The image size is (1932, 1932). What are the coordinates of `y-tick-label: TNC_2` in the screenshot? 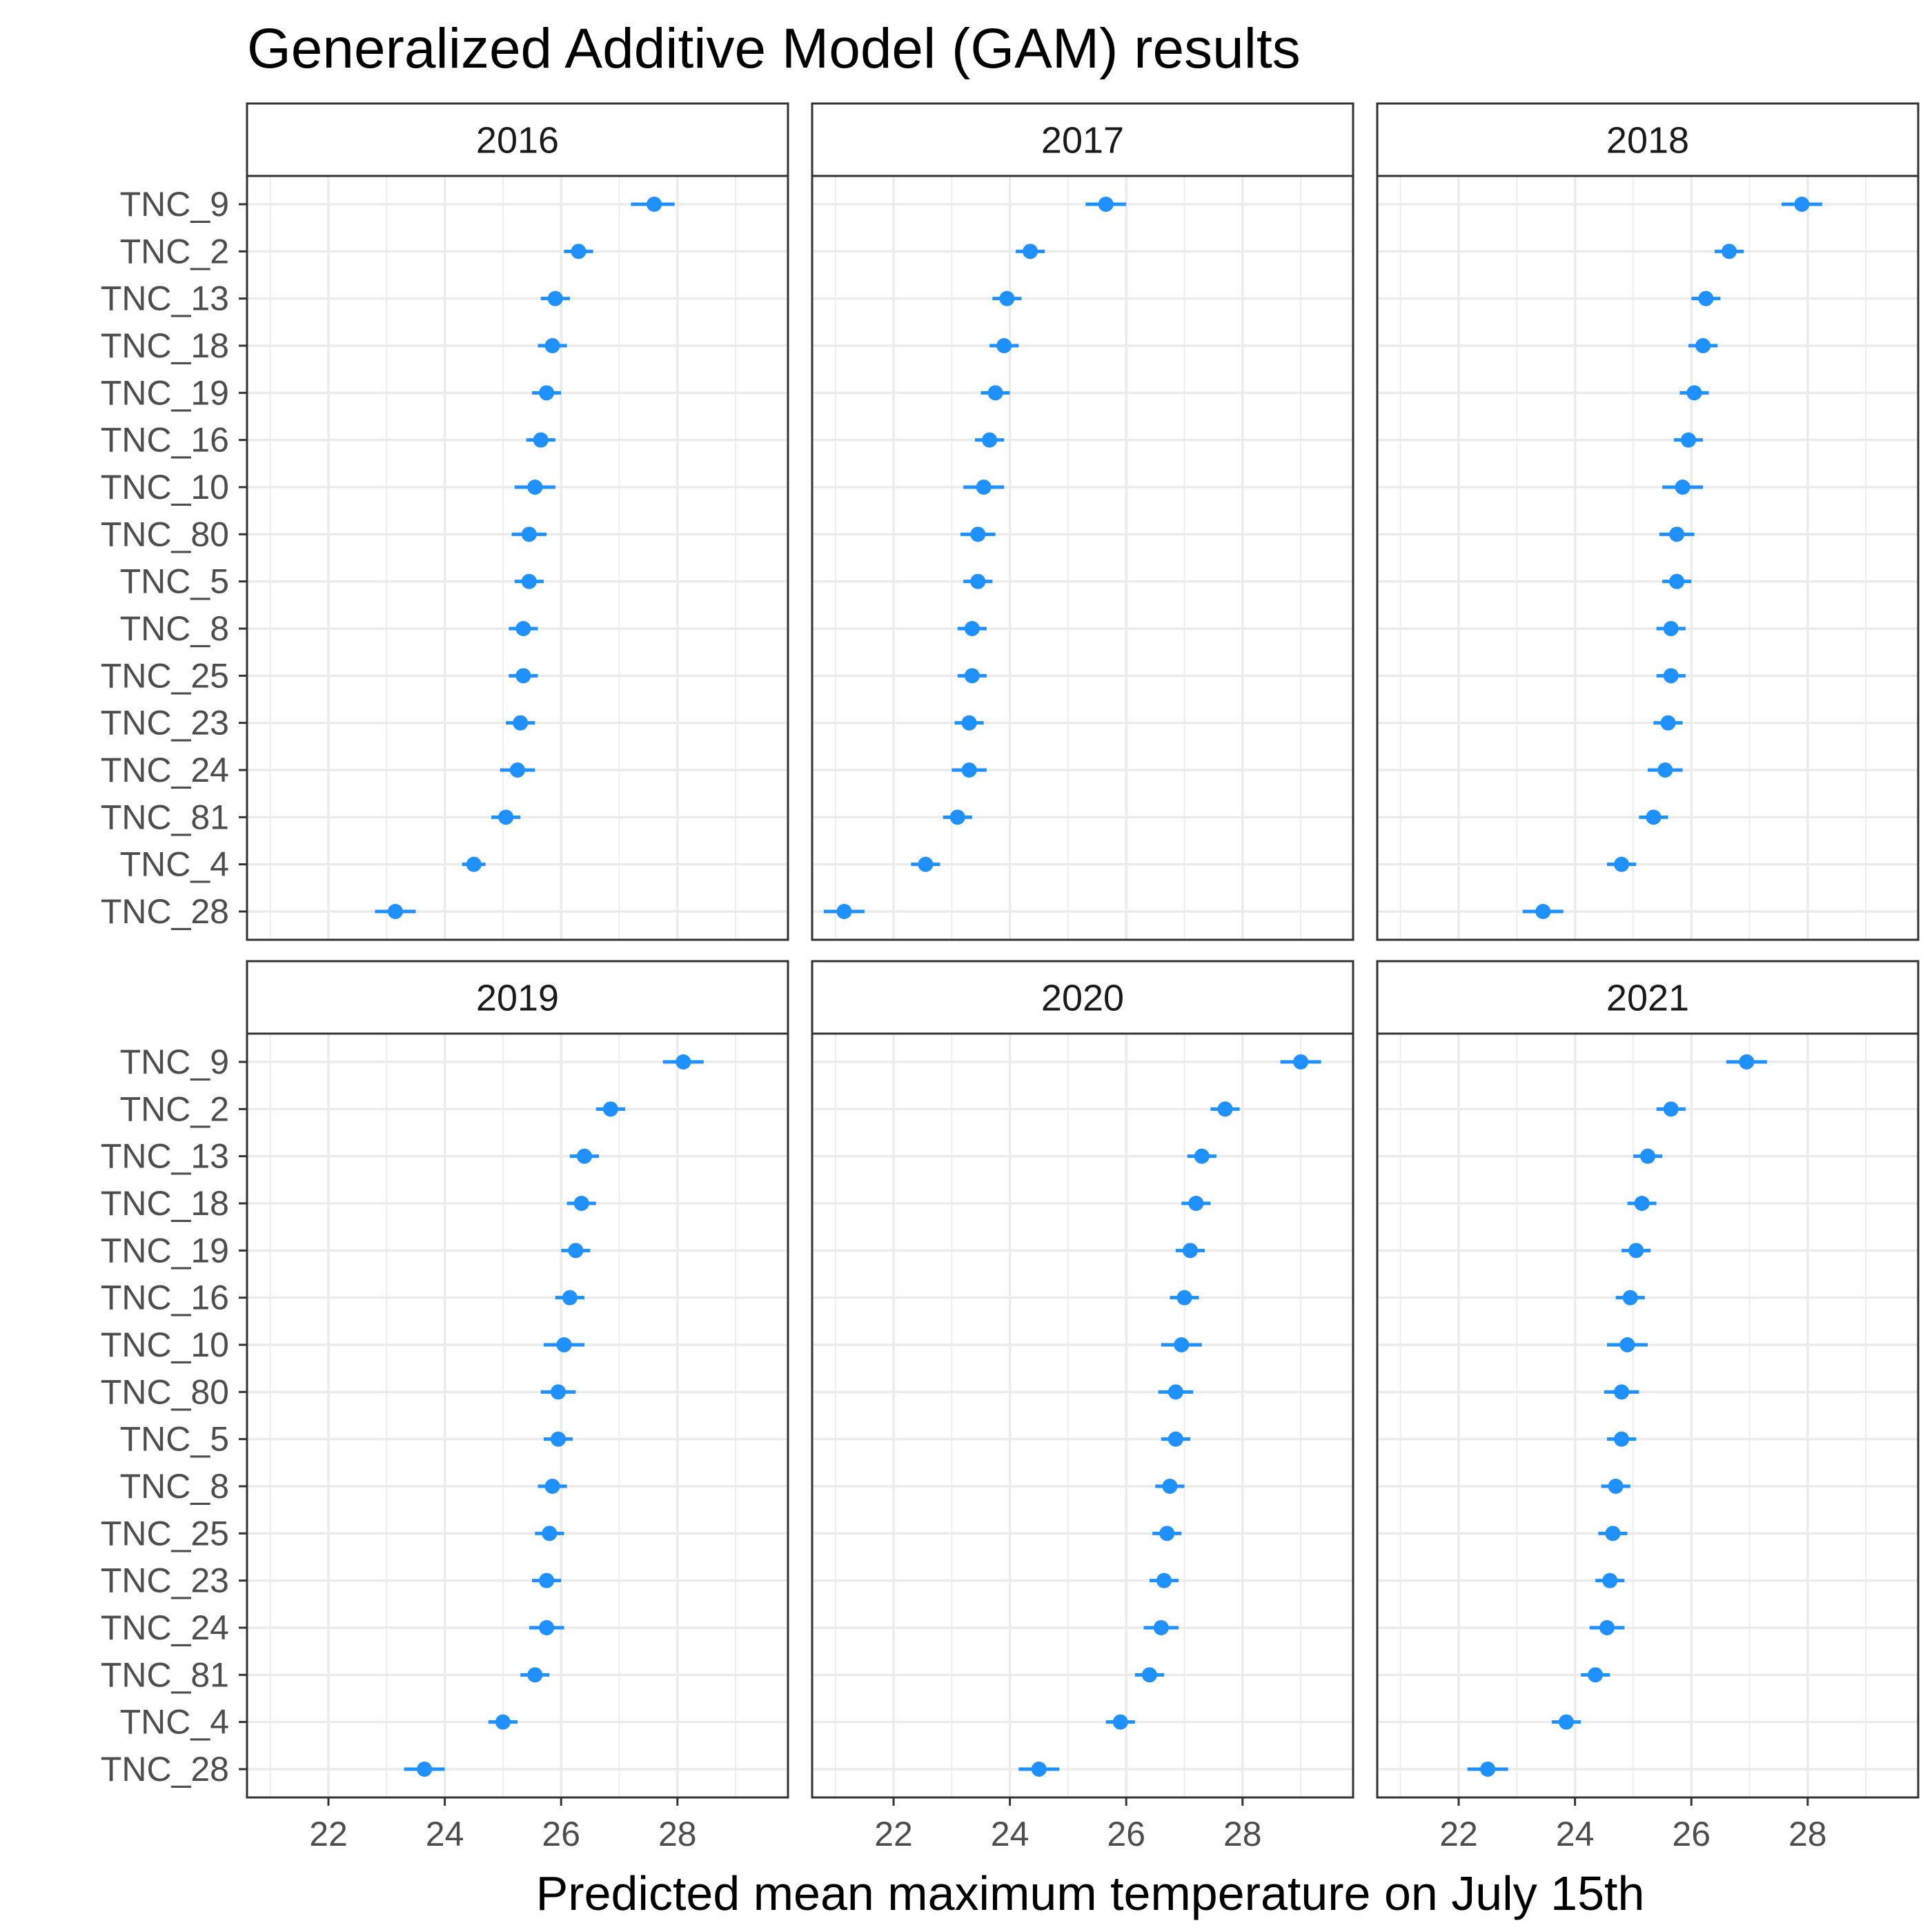 It's located at (174, 251).